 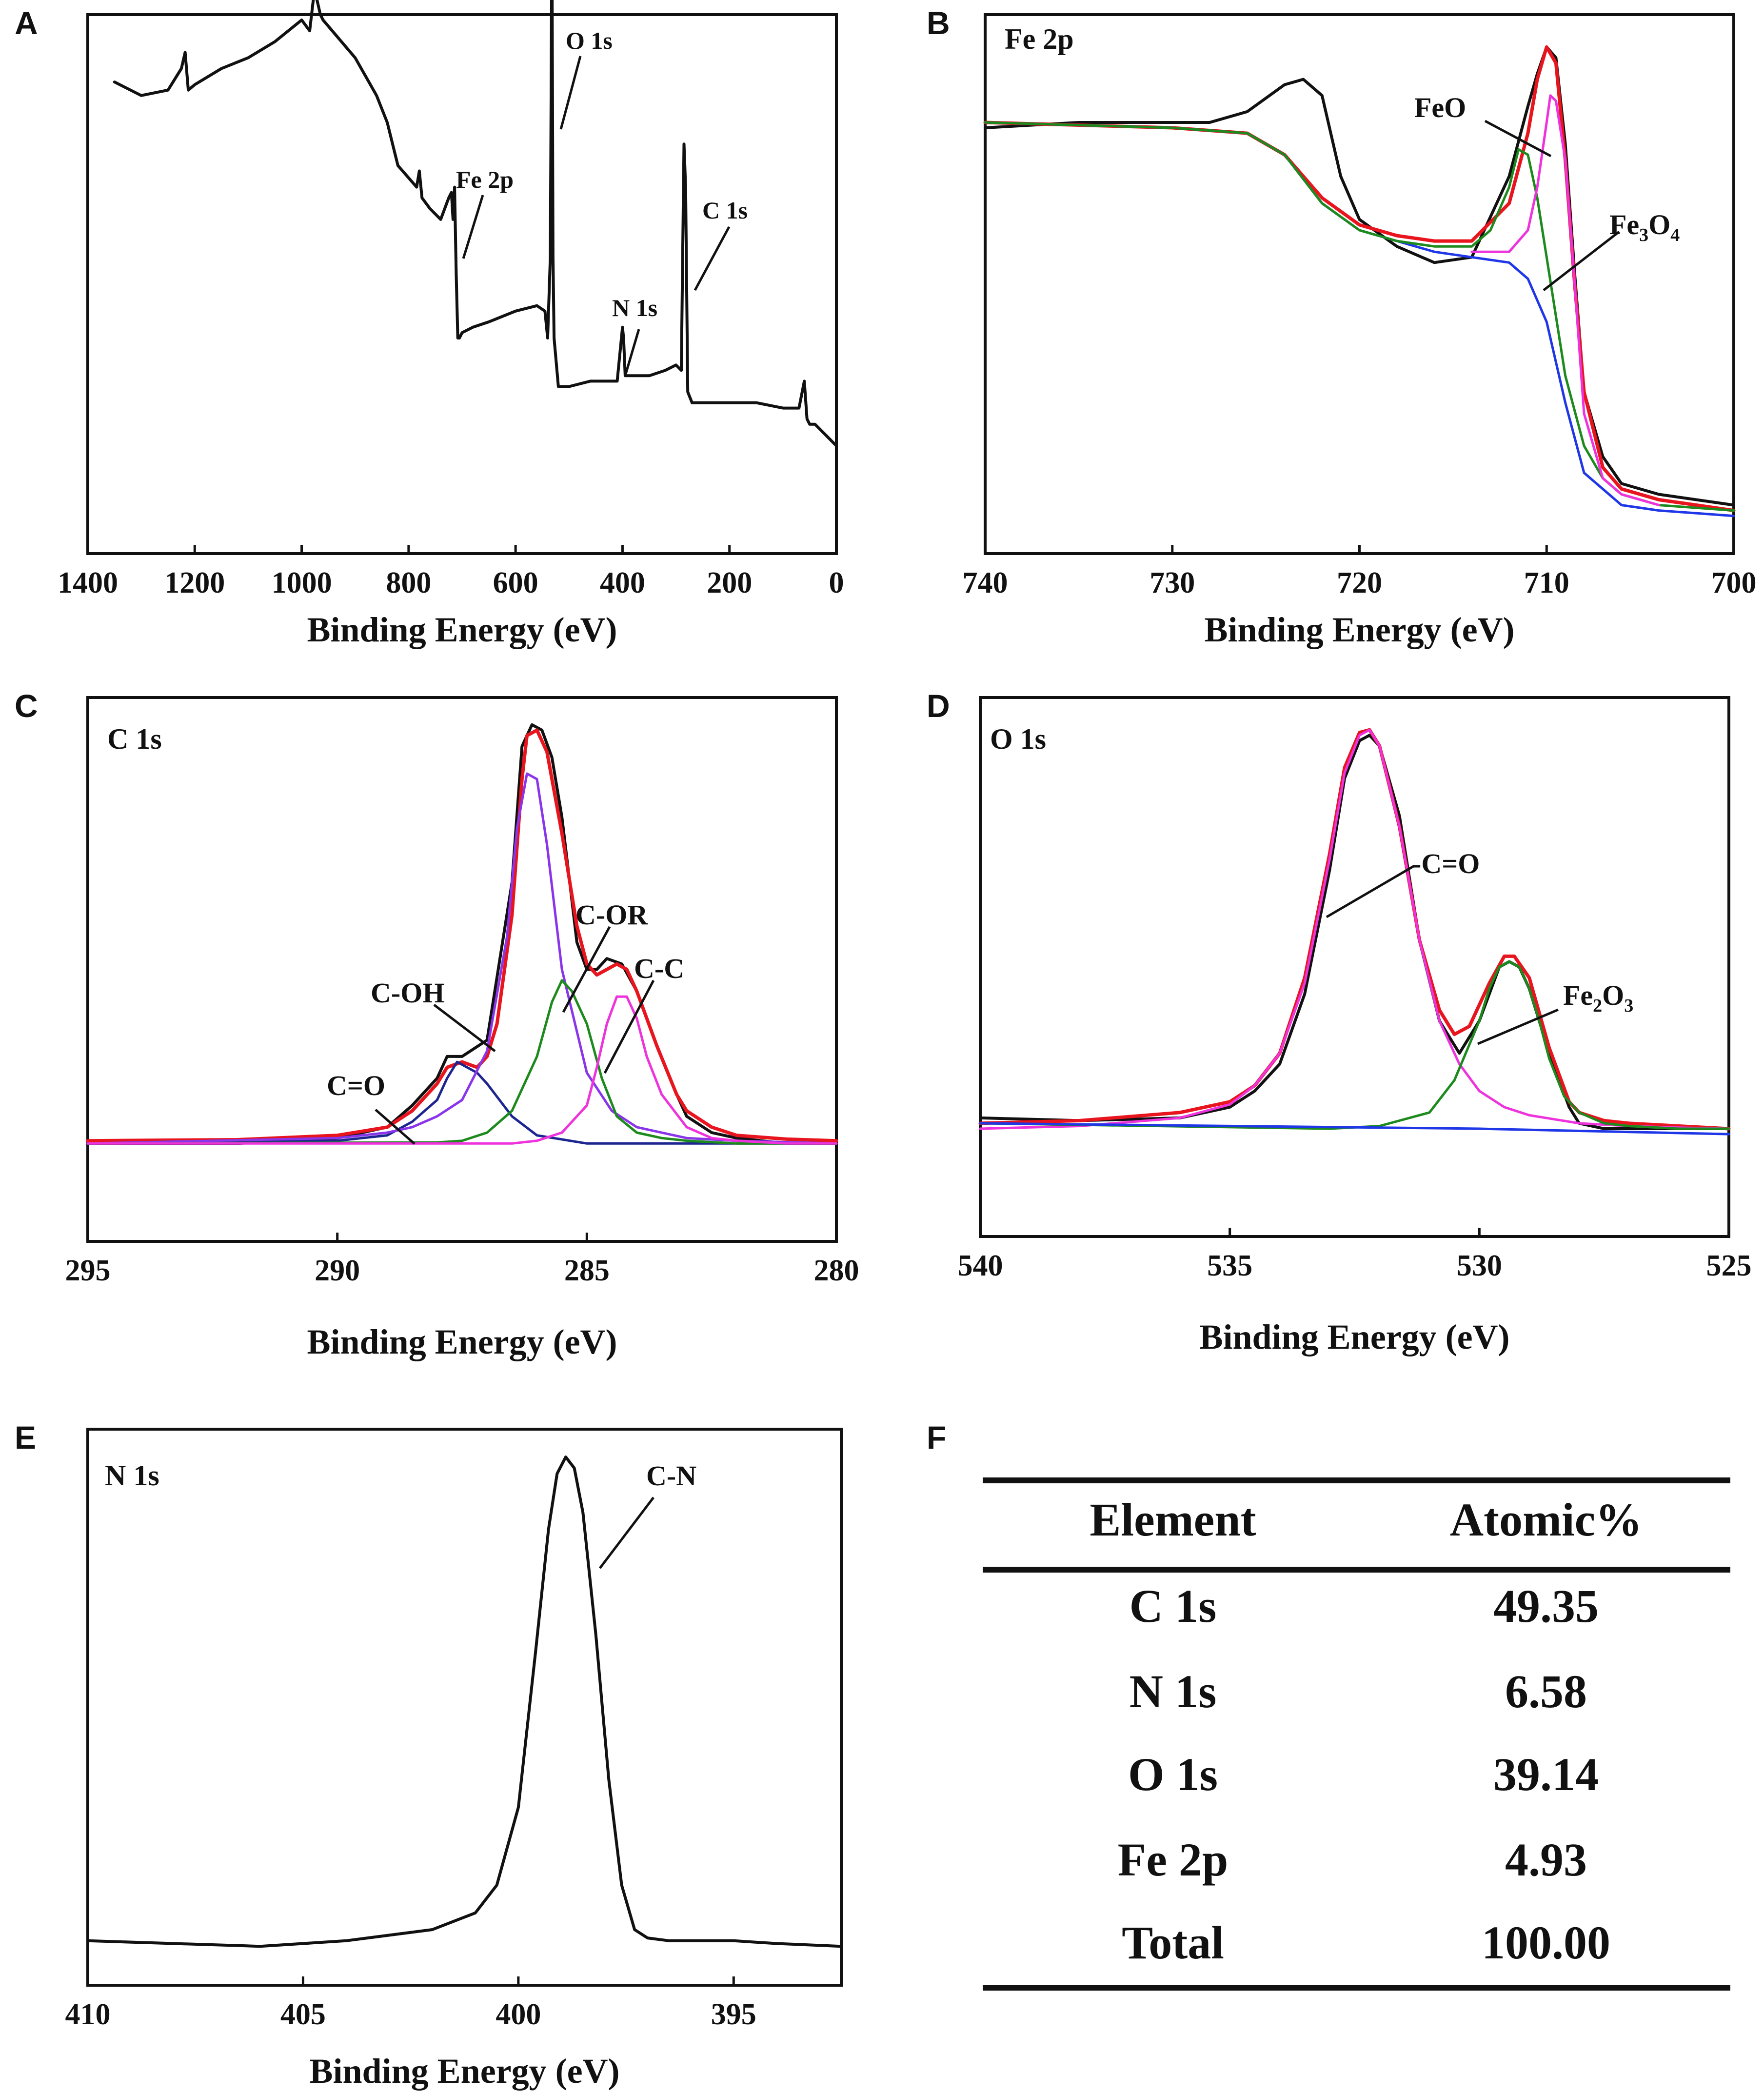 I want to click on series-fe3o4-component, so click(x=1565, y=300).